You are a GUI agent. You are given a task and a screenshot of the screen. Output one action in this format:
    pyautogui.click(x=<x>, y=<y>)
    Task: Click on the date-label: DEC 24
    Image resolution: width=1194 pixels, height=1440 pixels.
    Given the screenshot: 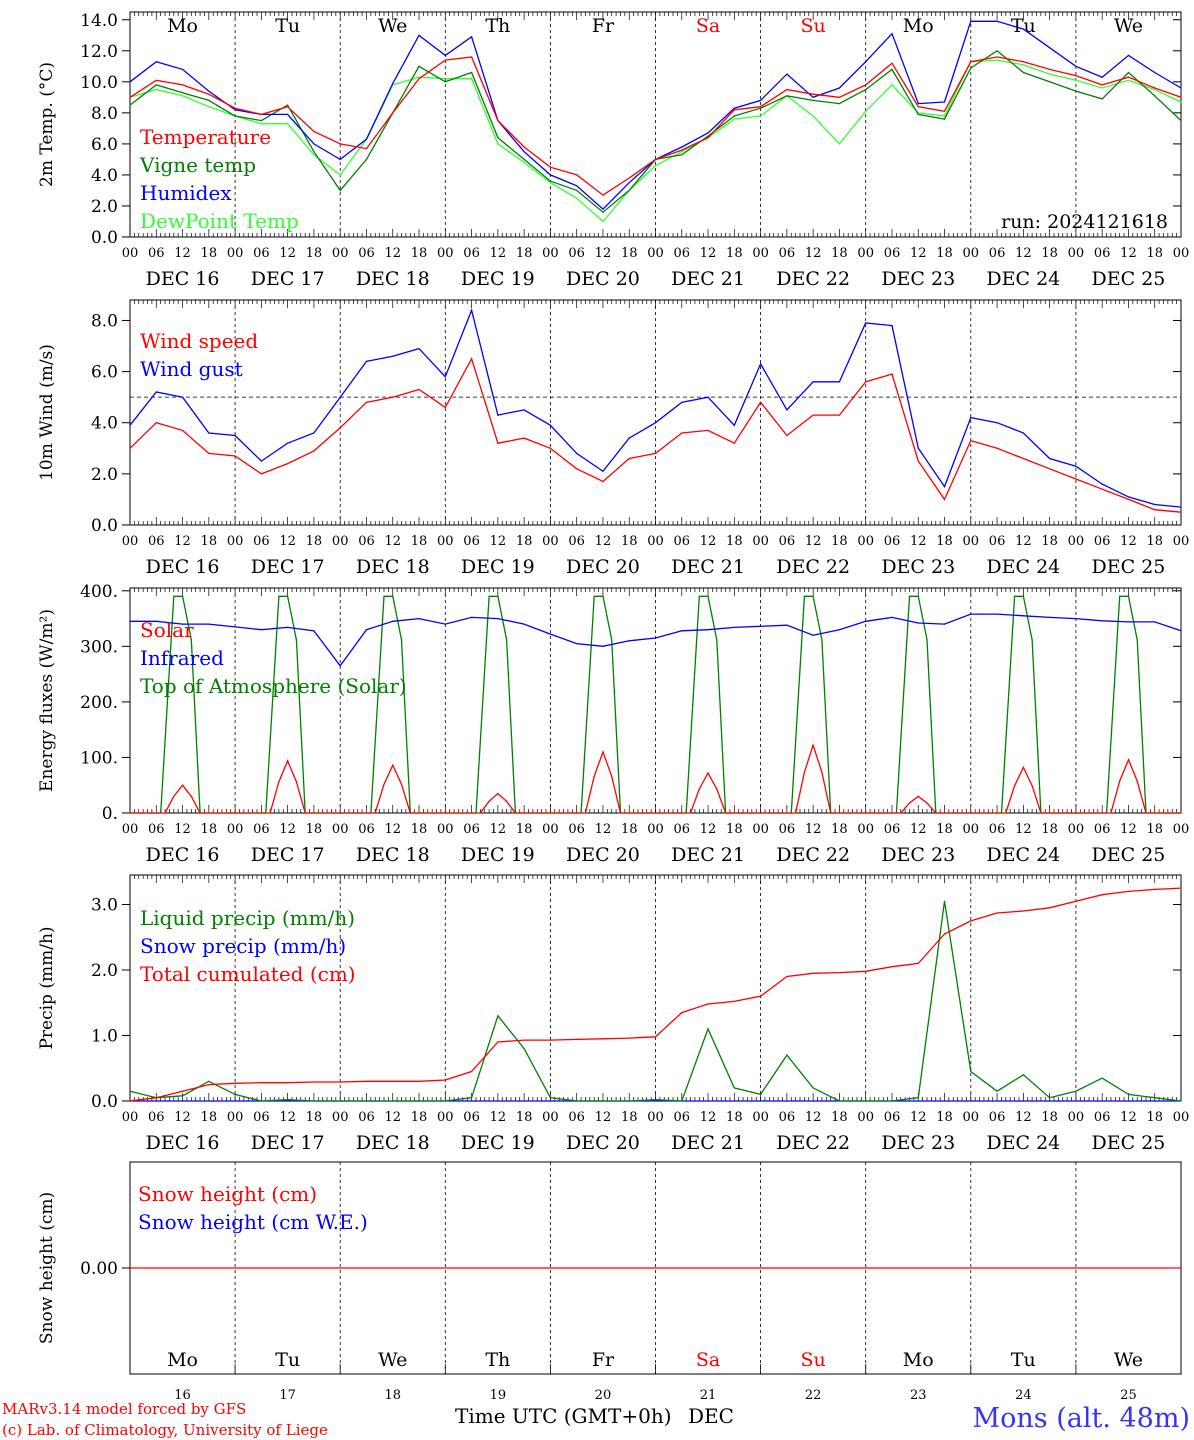 What is the action you would take?
    pyautogui.click(x=1023, y=567)
    